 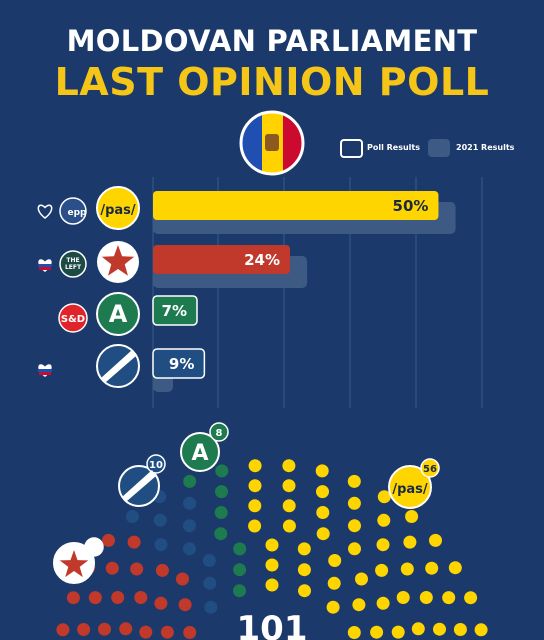 What do you see at coordinates (351, 148) in the screenshot?
I see `legend-swatch-poll` at bounding box center [351, 148].